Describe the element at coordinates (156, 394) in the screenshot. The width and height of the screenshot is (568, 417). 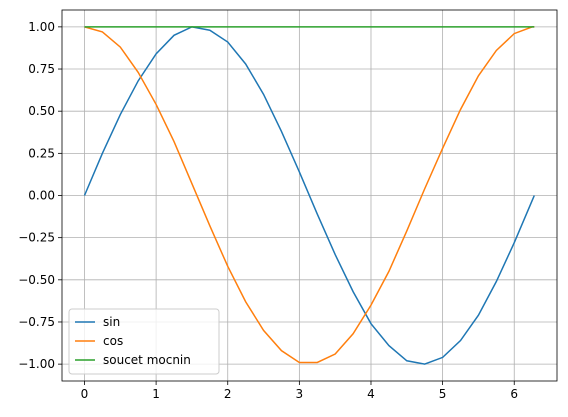
I see `x-tick-label: 1` at that location.